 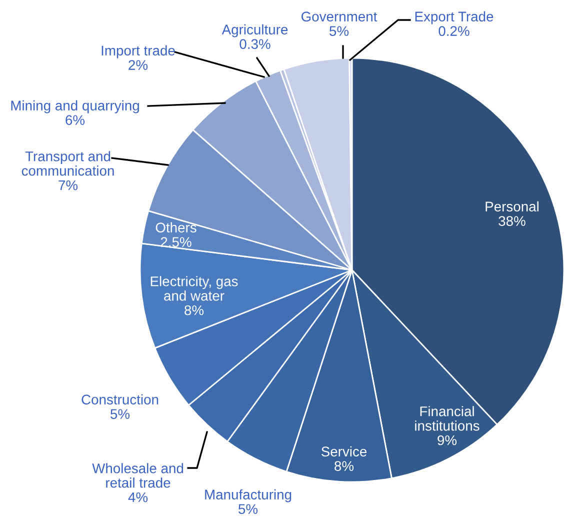 I want to click on data-label: 6%, so click(x=75, y=120).